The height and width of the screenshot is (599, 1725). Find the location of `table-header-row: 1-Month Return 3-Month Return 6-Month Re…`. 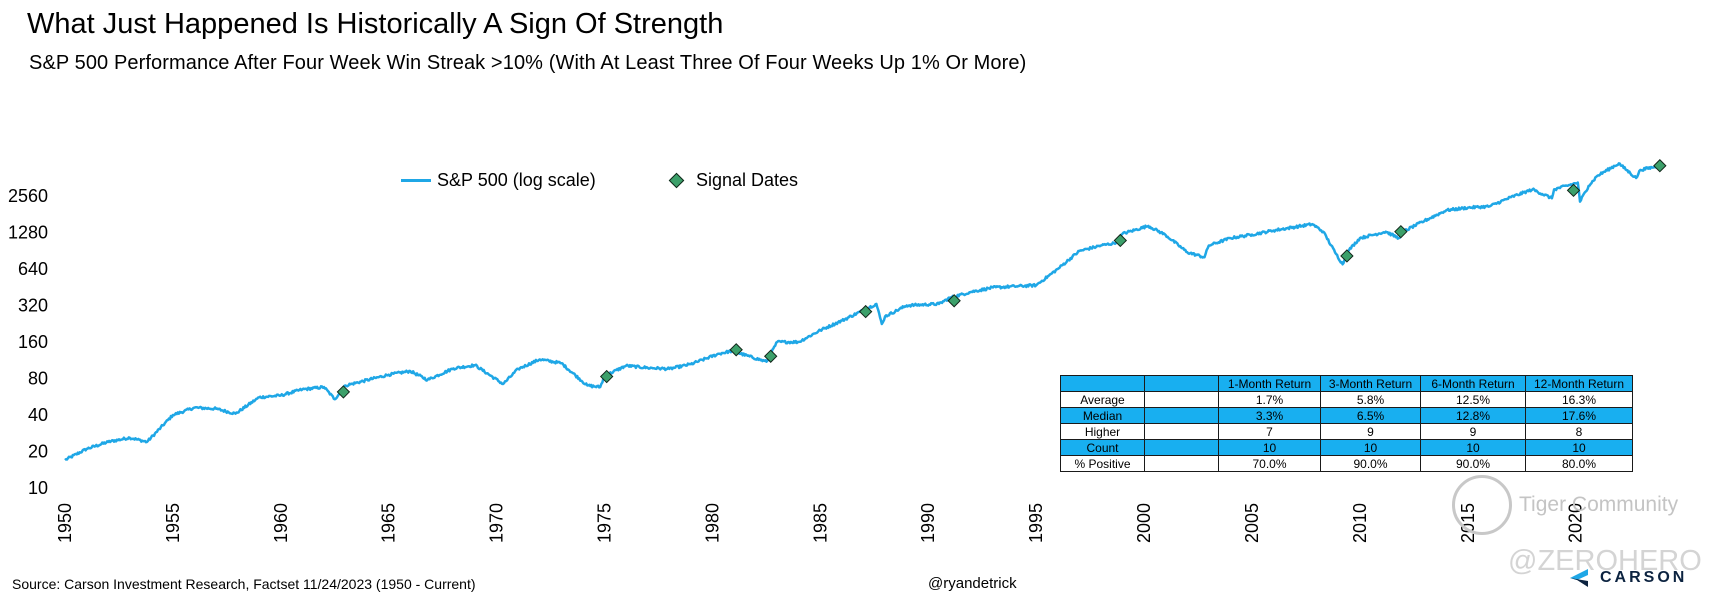

table-header-row: 1-Month Return 3-Month Return 6-Month Re… is located at coordinates (1346, 383).